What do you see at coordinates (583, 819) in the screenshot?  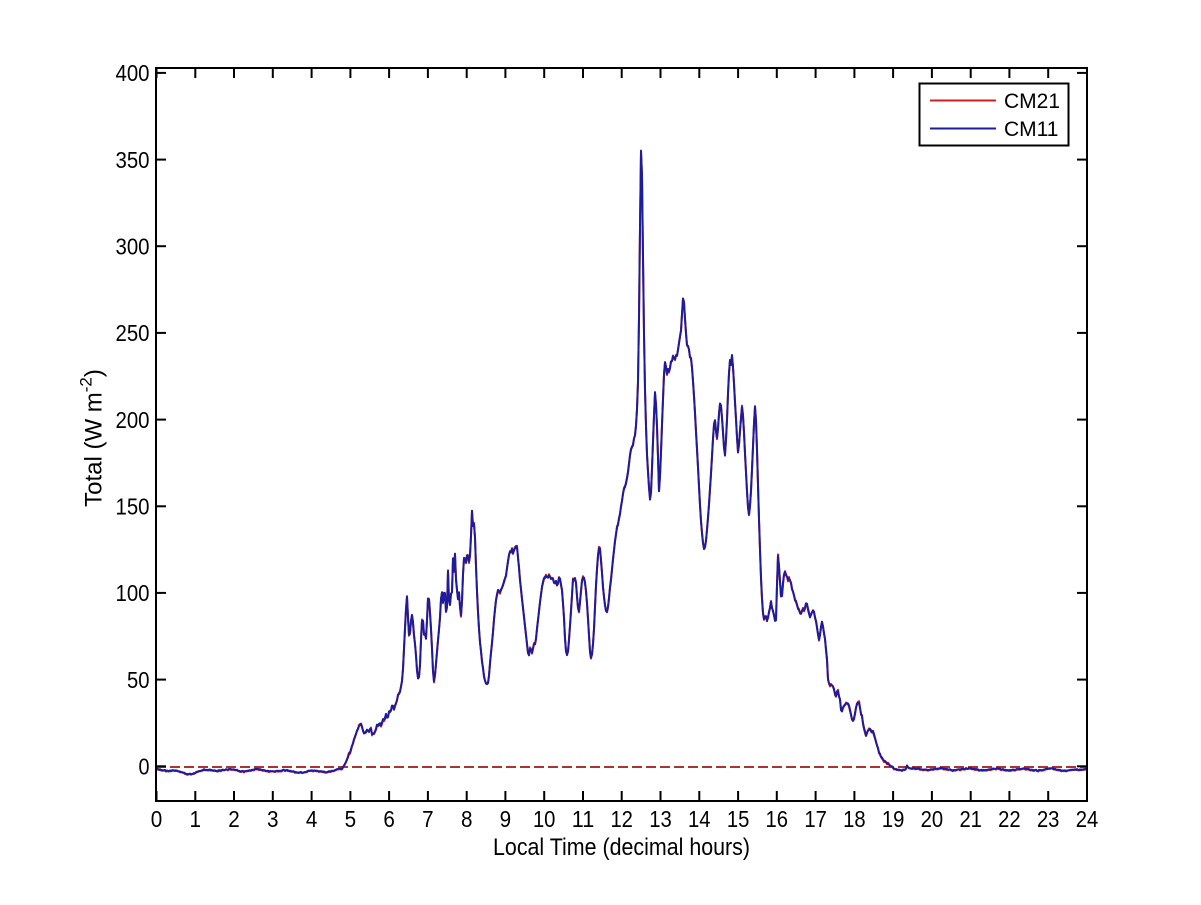 I see `svg-text: 11` at bounding box center [583, 819].